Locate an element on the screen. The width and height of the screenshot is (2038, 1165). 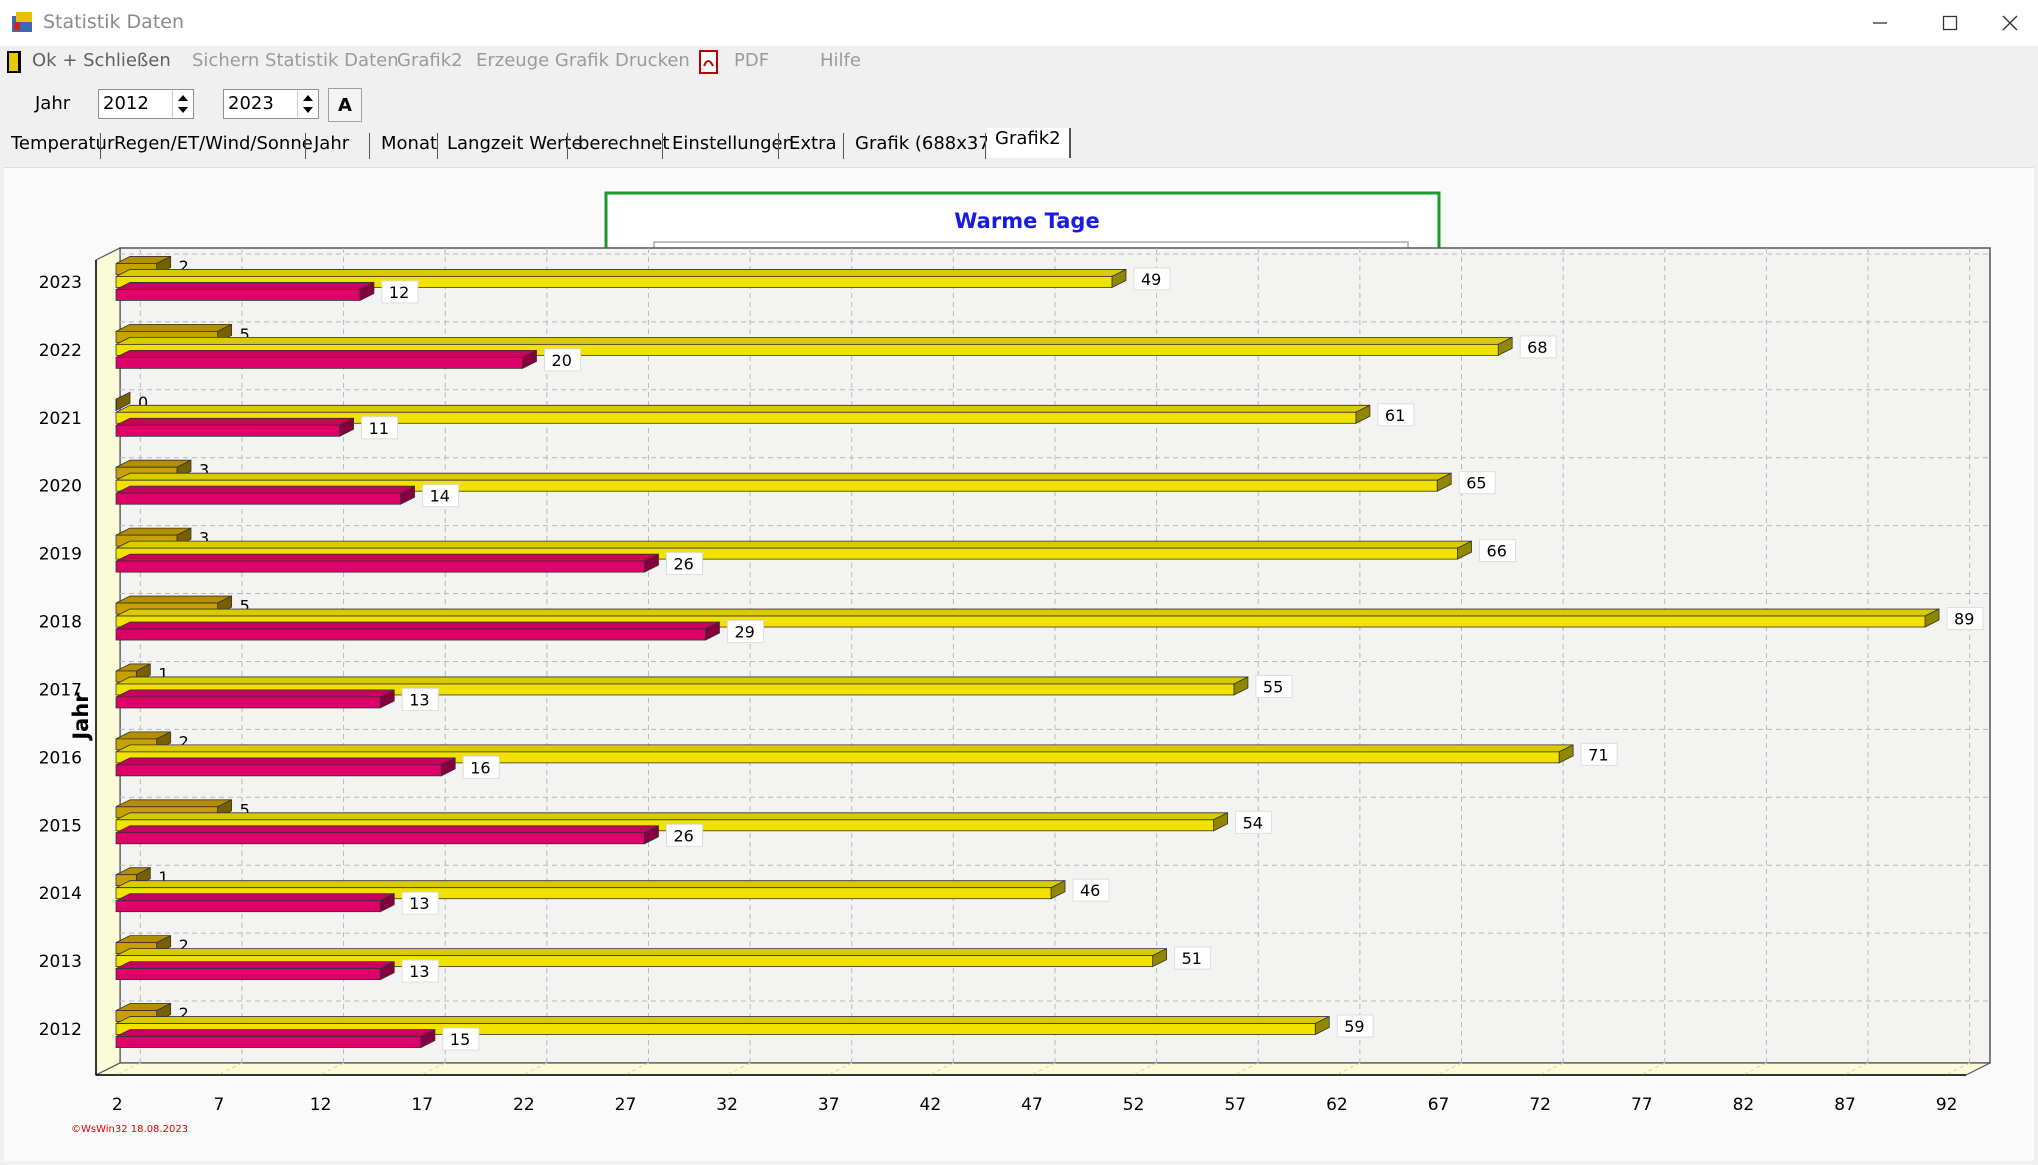
x-tick-label: 2 is located at coordinates (117, 1105).